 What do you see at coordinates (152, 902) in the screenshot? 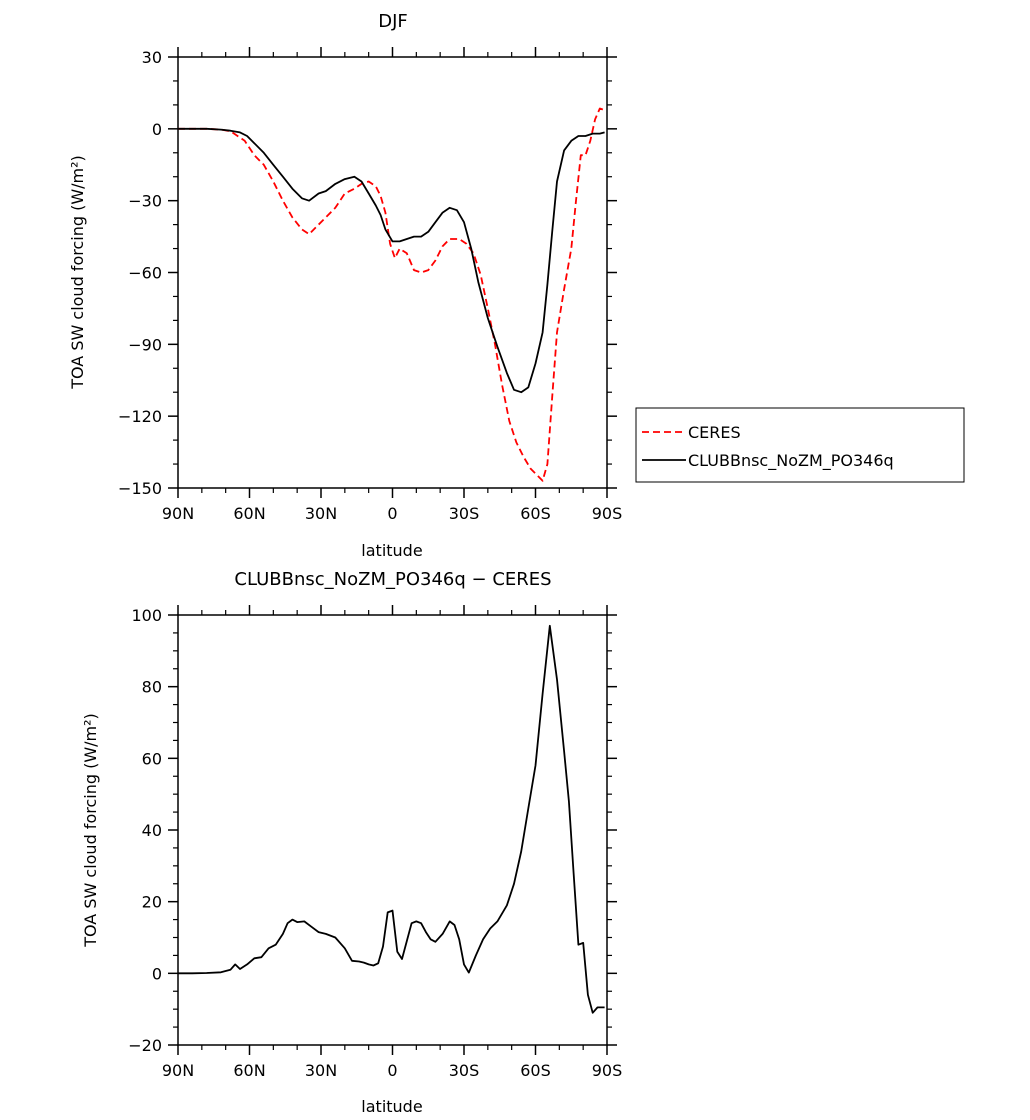
I see `y-tick-label: 20` at bounding box center [152, 902].